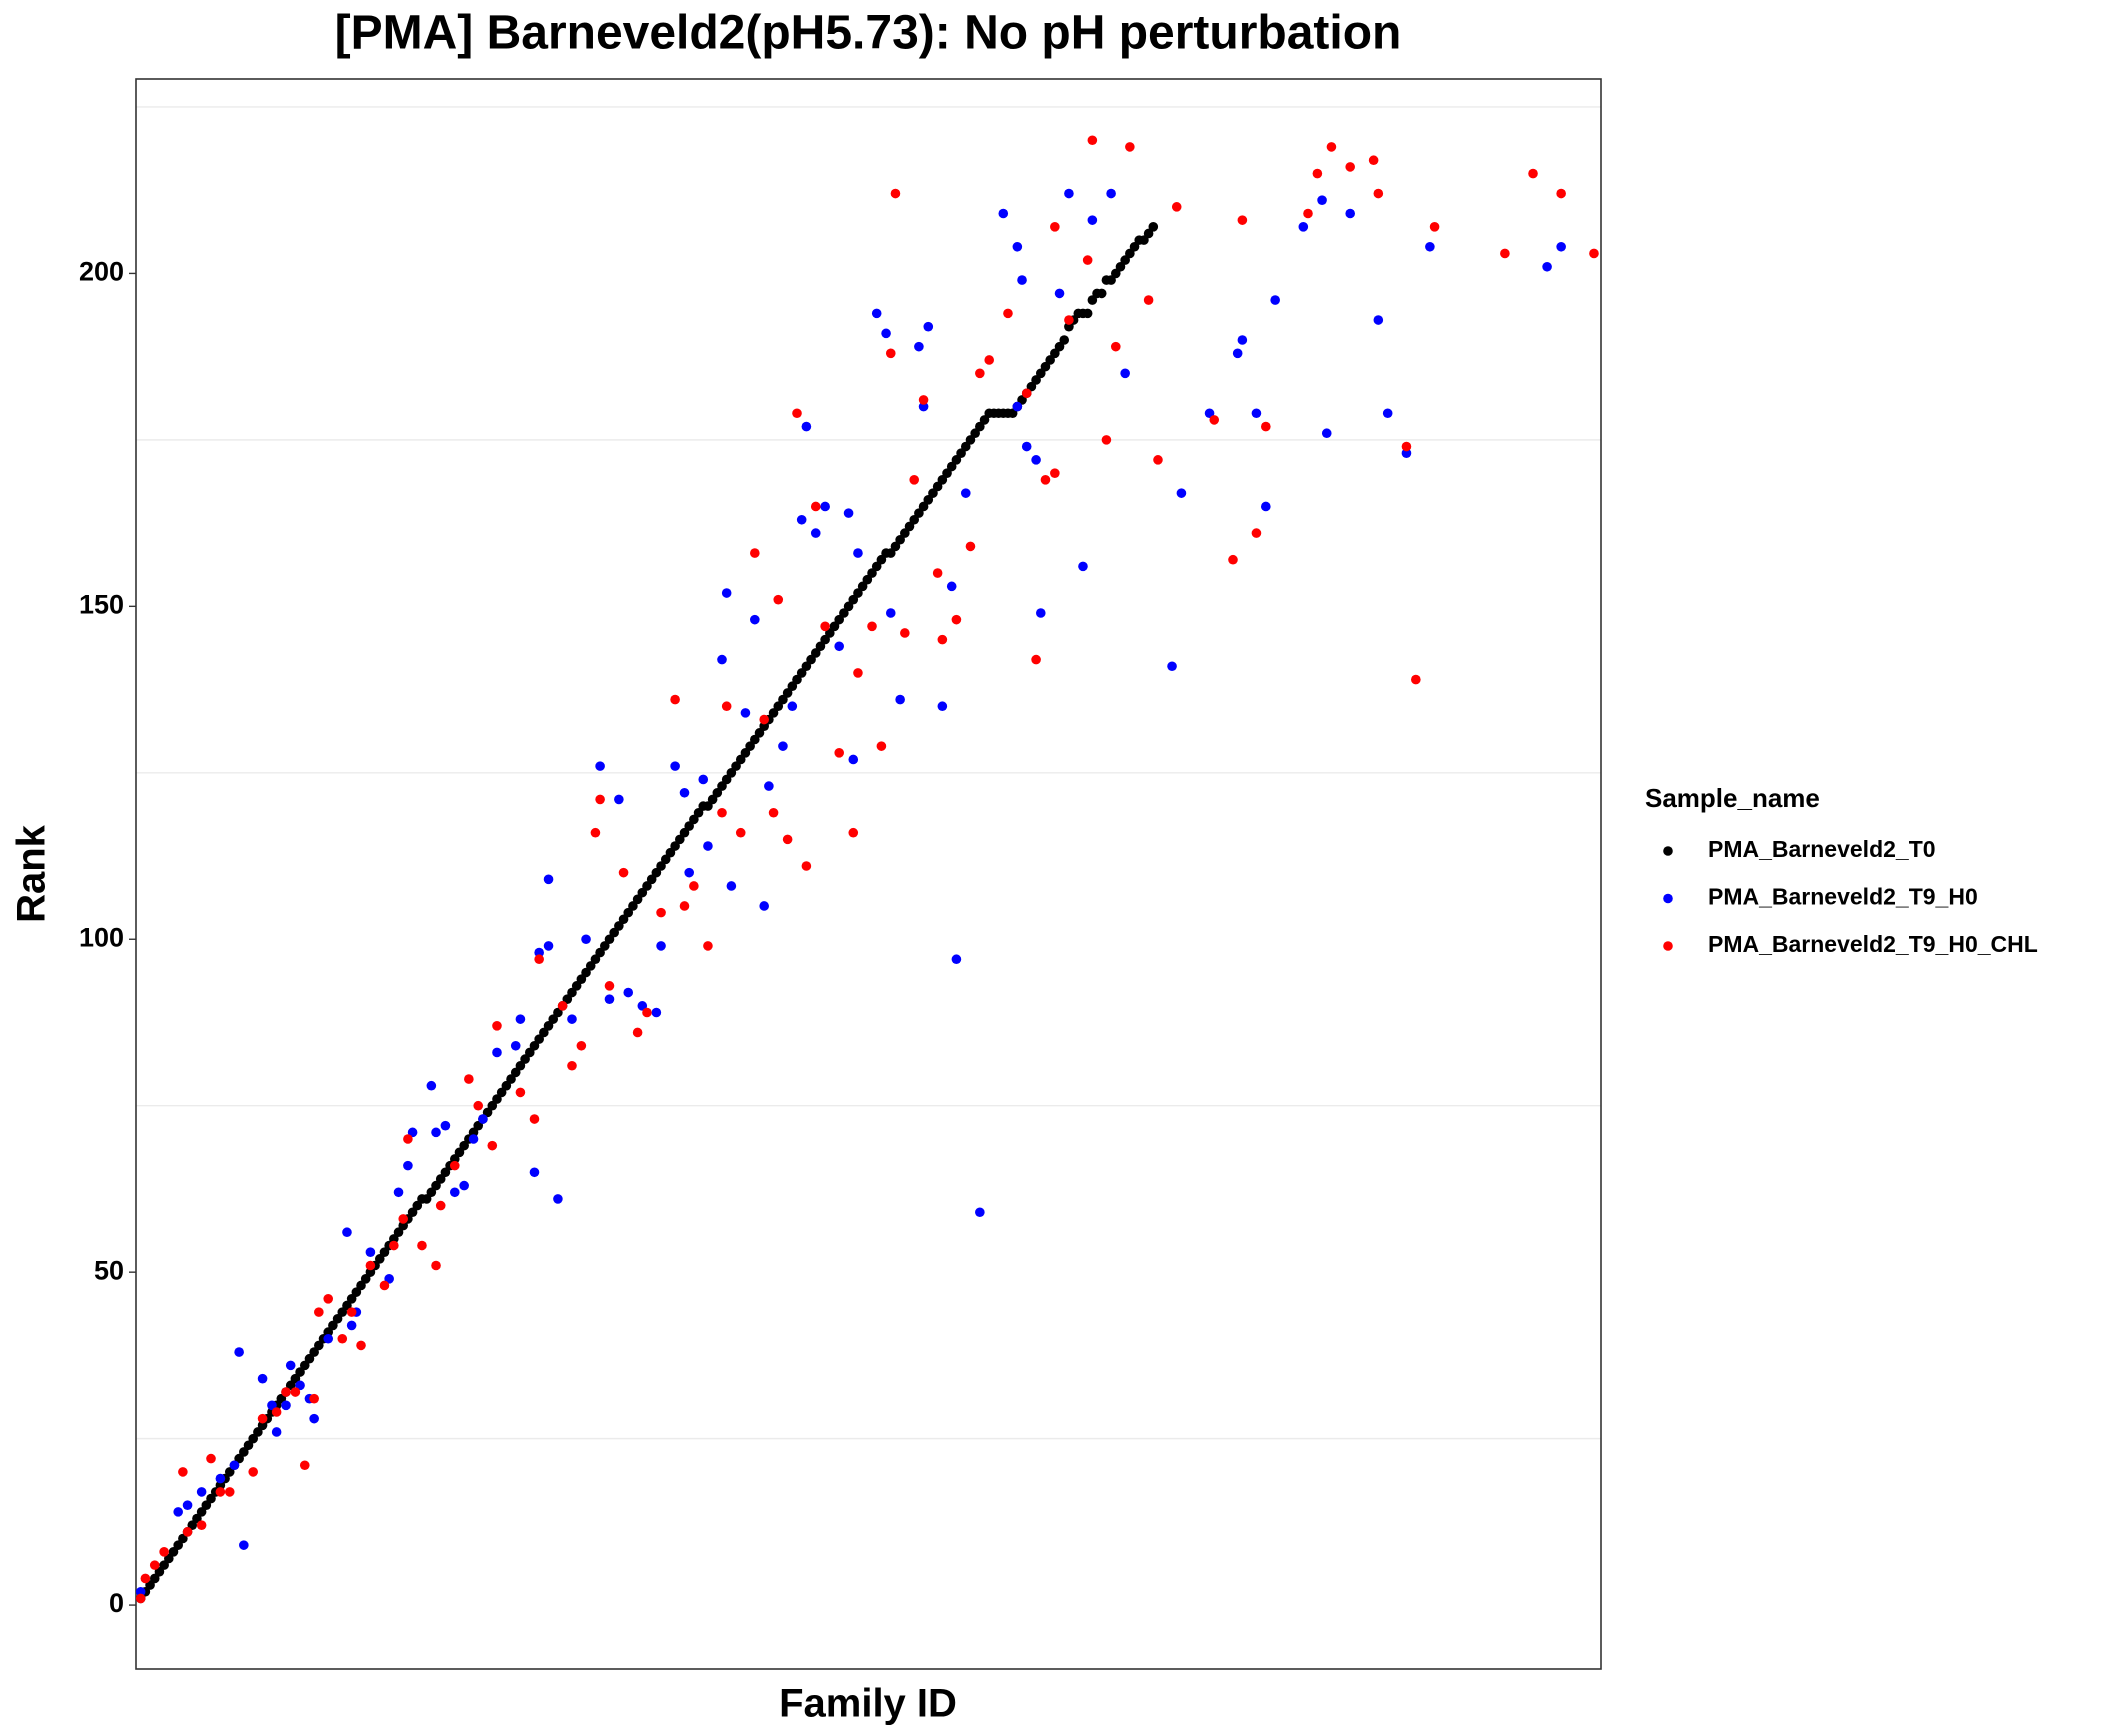 This screenshot has width=2112, height=1728. I want to click on legend-marker, so click(1668, 946).